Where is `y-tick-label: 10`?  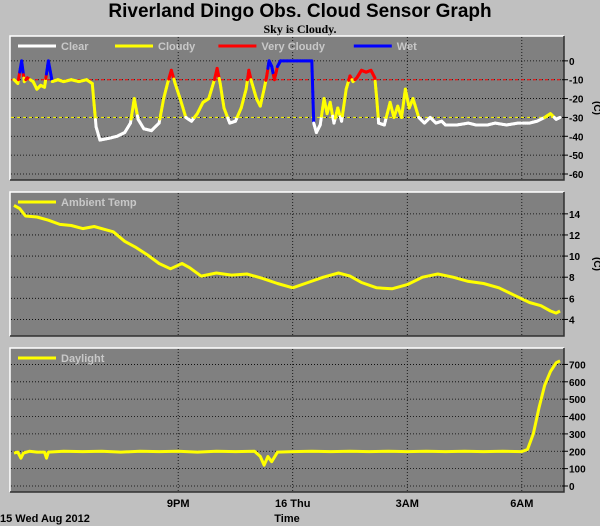
y-tick-label: 10 is located at coordinates (575, 257).